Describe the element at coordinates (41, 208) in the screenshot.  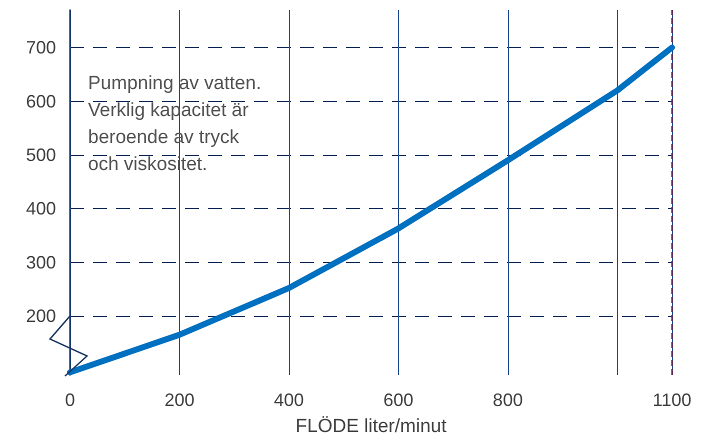
I see `y-tick-label: 400` at that location.